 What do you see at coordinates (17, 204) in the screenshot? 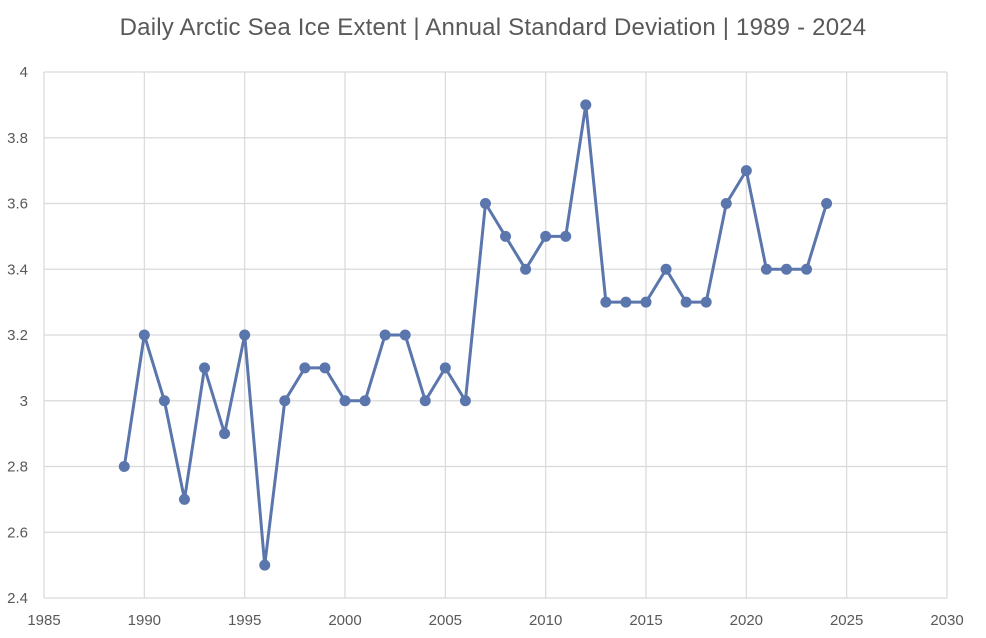
I see `y-tick-label: 3.6` at bounding box center [17, 204].